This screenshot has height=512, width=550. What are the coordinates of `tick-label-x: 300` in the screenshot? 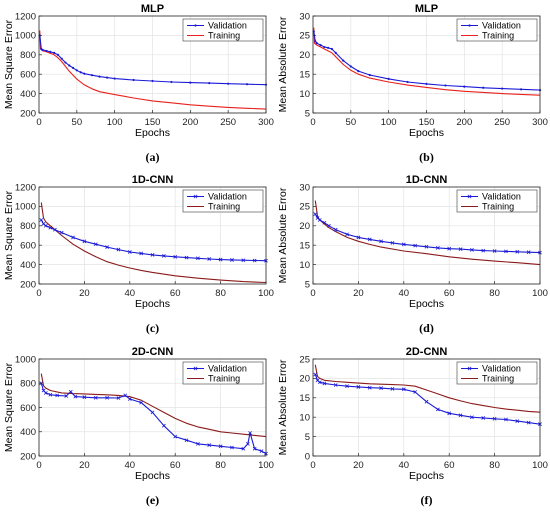 It's located at (540, 122).